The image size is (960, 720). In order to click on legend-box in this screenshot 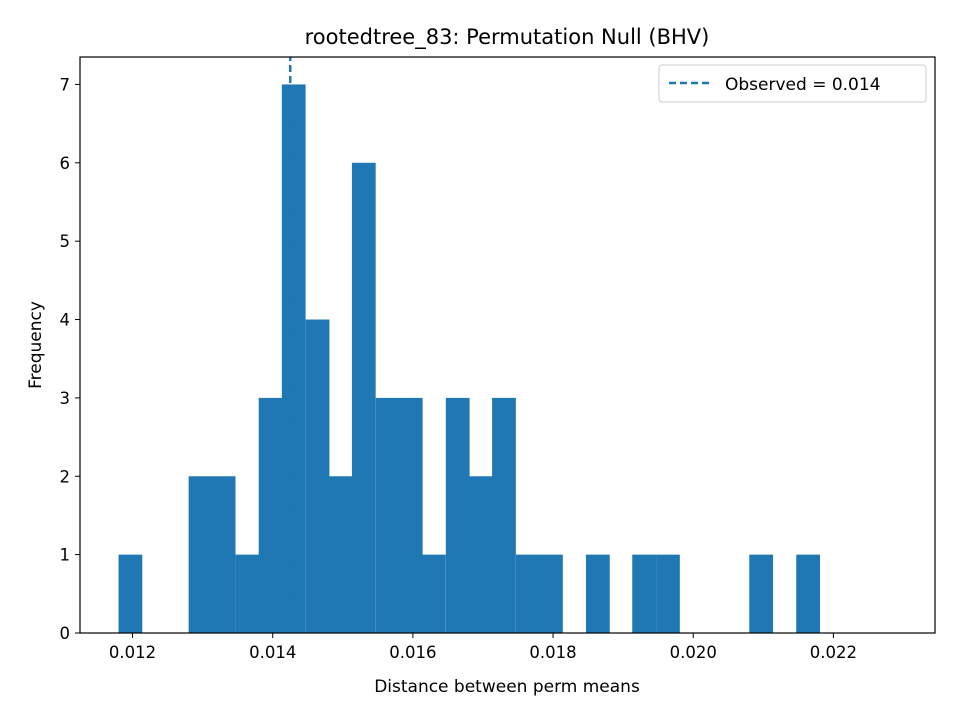, I will do `click(792, 83)`.